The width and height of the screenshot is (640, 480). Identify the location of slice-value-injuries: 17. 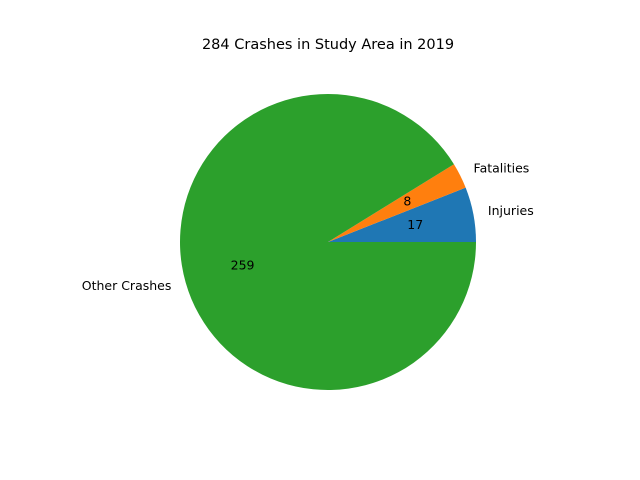
(415, 224).